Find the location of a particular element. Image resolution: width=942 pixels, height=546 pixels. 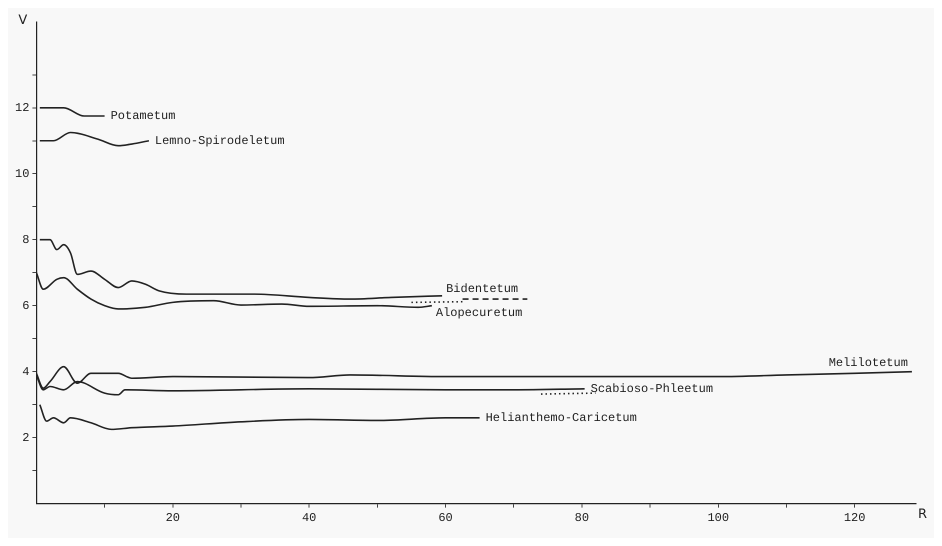

y-tick-label: 4 is located at coordinates (26, 371).